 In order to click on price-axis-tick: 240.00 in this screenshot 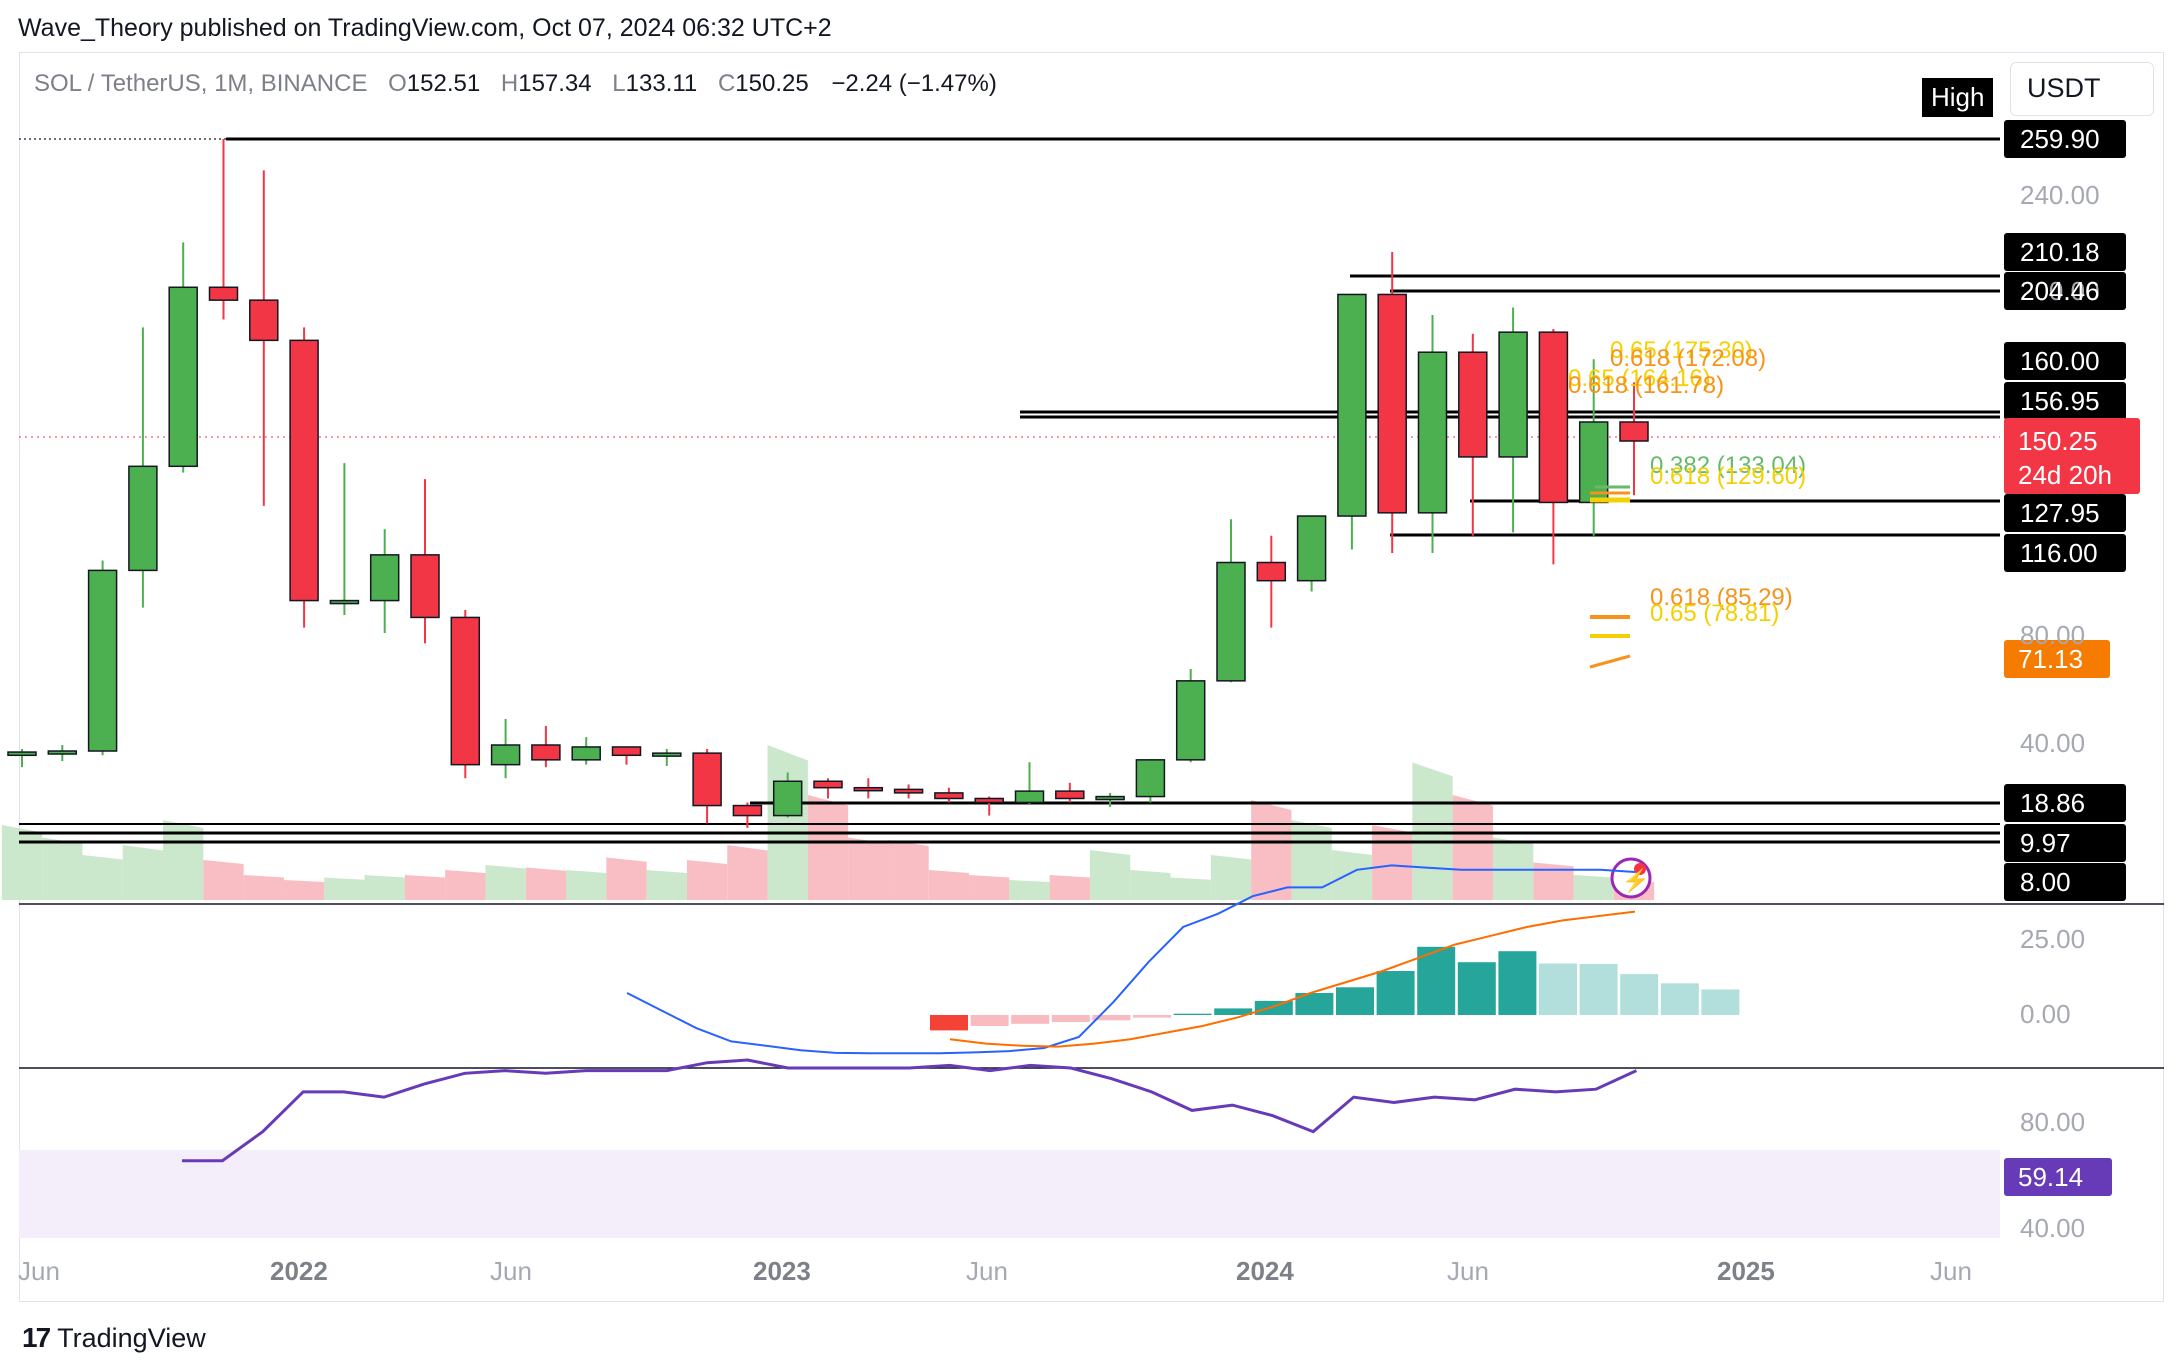, I will do `click(2060, 195)`.